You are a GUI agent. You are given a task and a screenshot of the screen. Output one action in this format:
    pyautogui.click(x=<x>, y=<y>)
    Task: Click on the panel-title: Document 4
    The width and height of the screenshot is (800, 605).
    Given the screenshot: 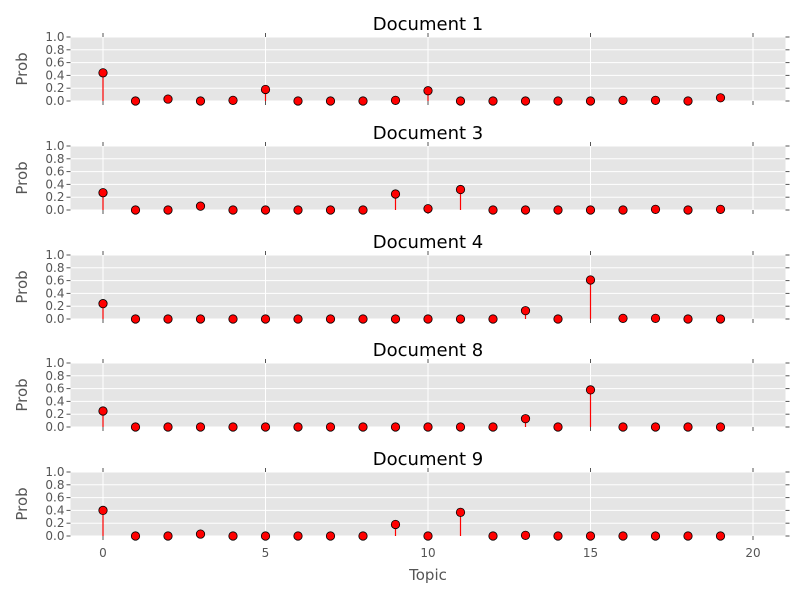 What is the action you would take?
    pyautogui.click(x=428, y=242)
    